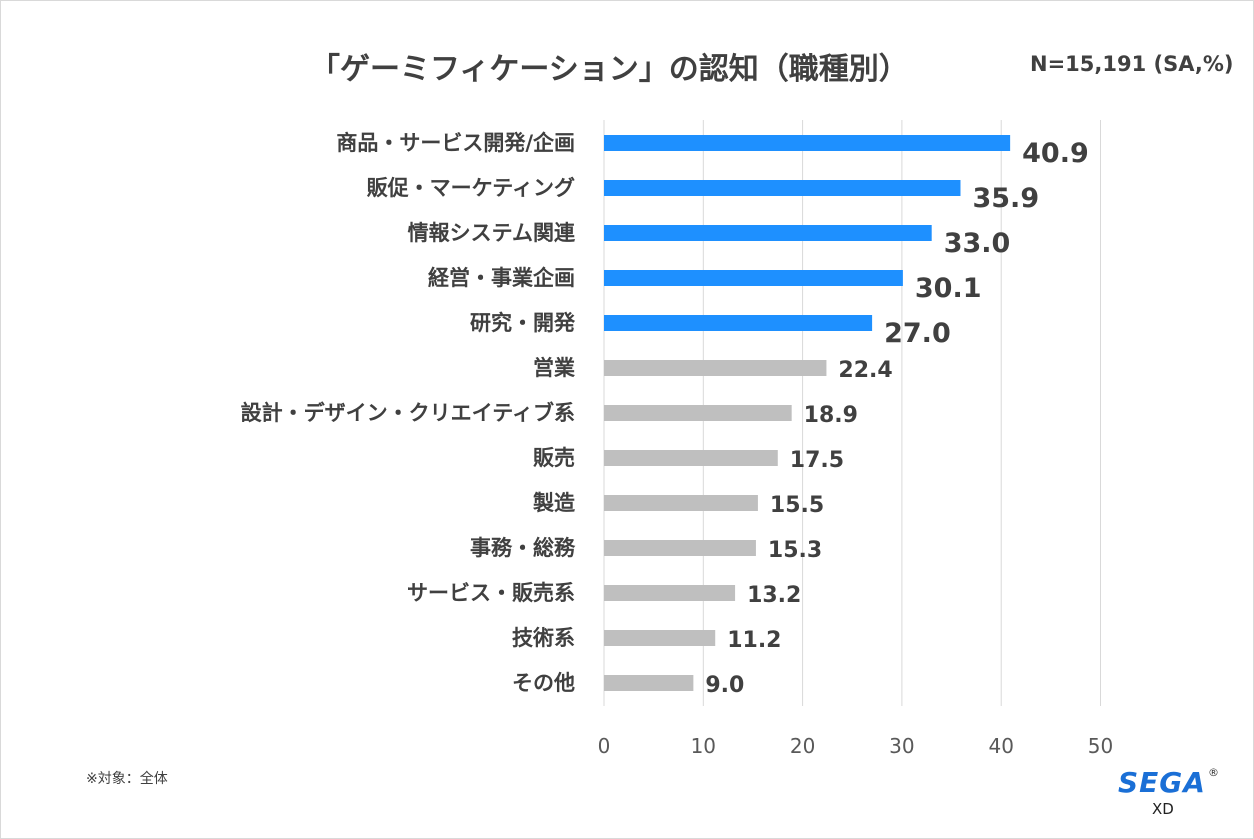  What do you see at coordinates (491, 593) in the screenshot?
I see `category-label: サービス・販売系` at bounding box center [491, 593].